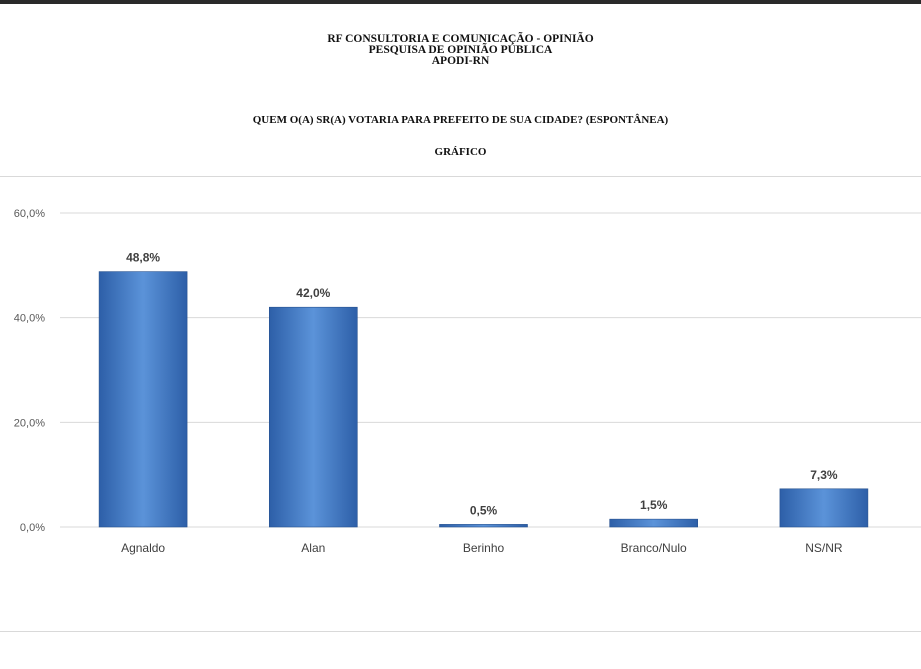  I want to click on x-tick-label: Berinho, so click(484, 548).